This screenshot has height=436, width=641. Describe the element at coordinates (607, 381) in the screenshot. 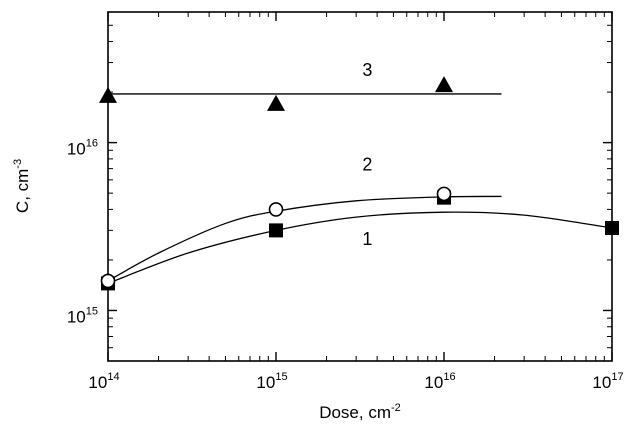

I see `x-tick-label: 1017` at that location.